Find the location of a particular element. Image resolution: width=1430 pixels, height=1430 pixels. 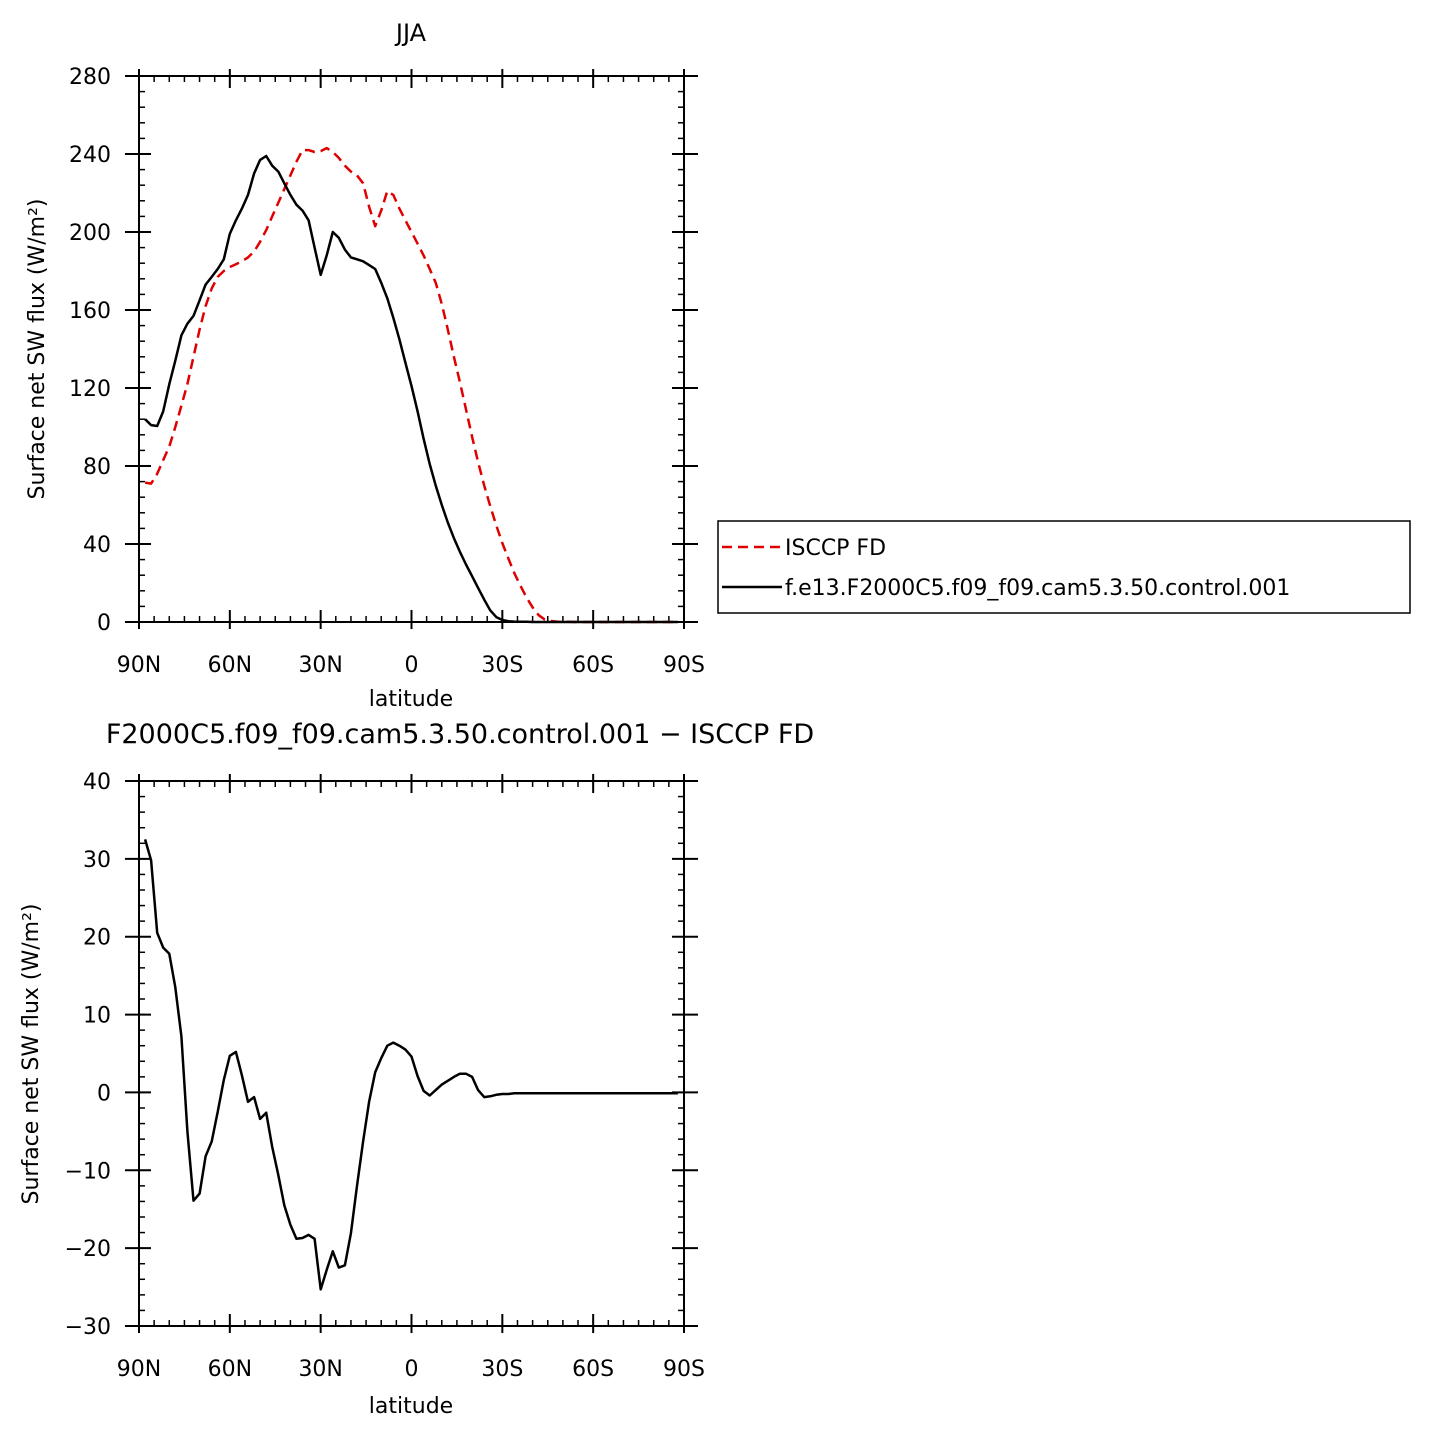

bottom-y-axis-label: Surface net SW flux (W/m²) is located at coordinates (31, 1053).